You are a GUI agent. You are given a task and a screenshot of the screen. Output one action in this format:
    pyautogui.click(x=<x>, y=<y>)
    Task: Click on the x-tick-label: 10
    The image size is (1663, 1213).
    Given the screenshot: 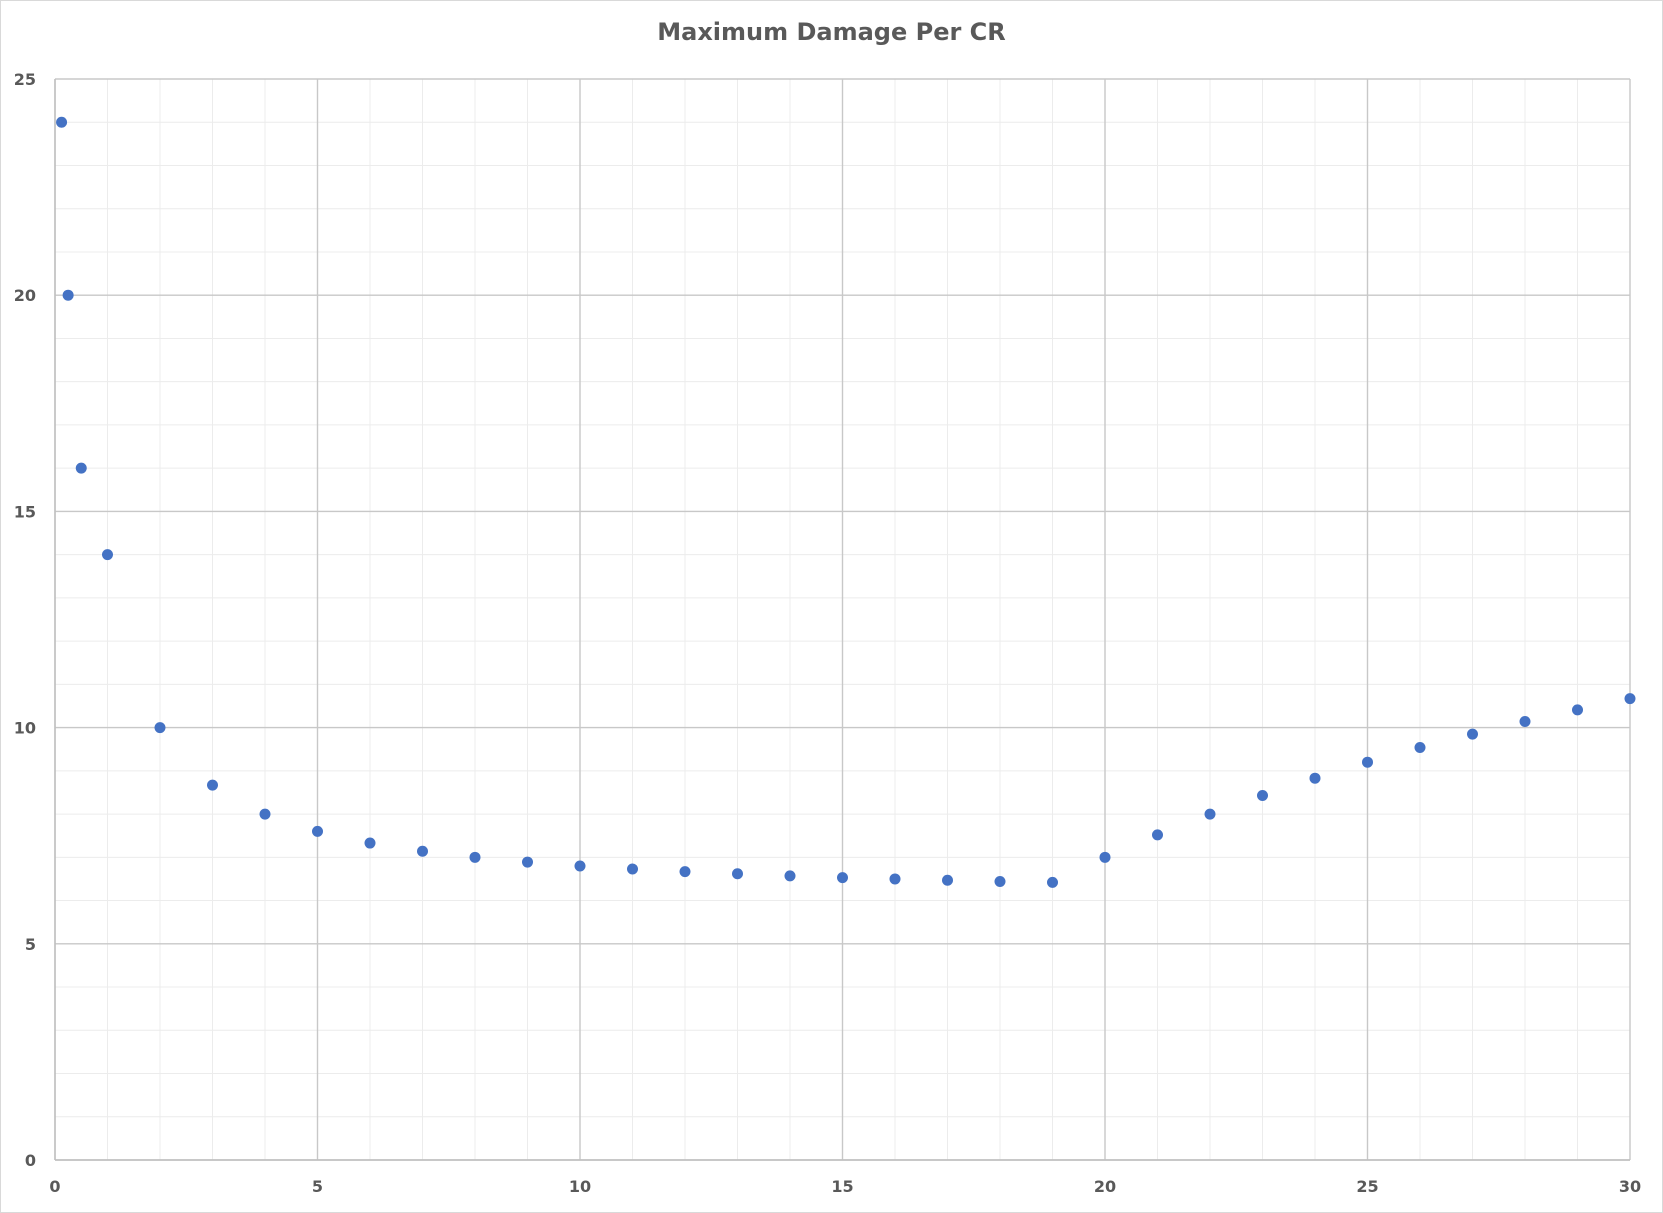 What is the action you would take?
    pyautogui.click(x=580, y=1186)
    